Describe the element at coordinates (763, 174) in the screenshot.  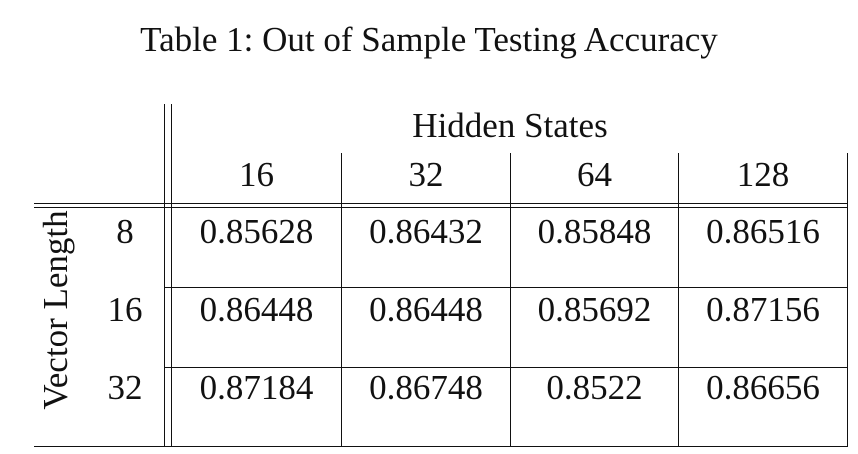
I see `column-header: 128` at that location.